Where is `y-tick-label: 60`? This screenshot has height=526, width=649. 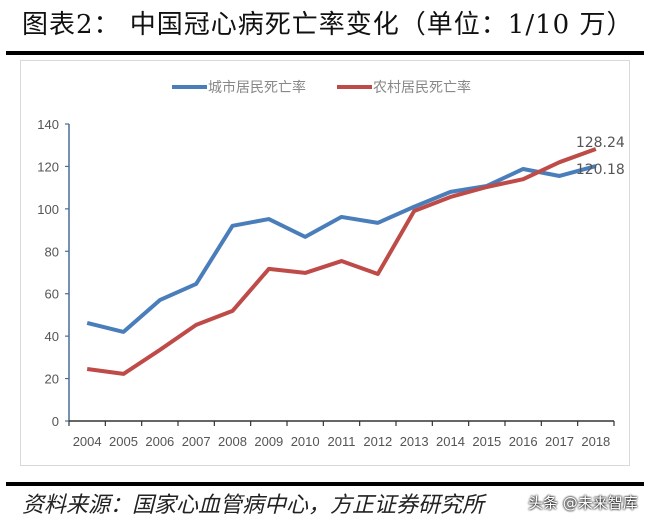
y-tick-label: 60 is located at coordinates (52, 294).